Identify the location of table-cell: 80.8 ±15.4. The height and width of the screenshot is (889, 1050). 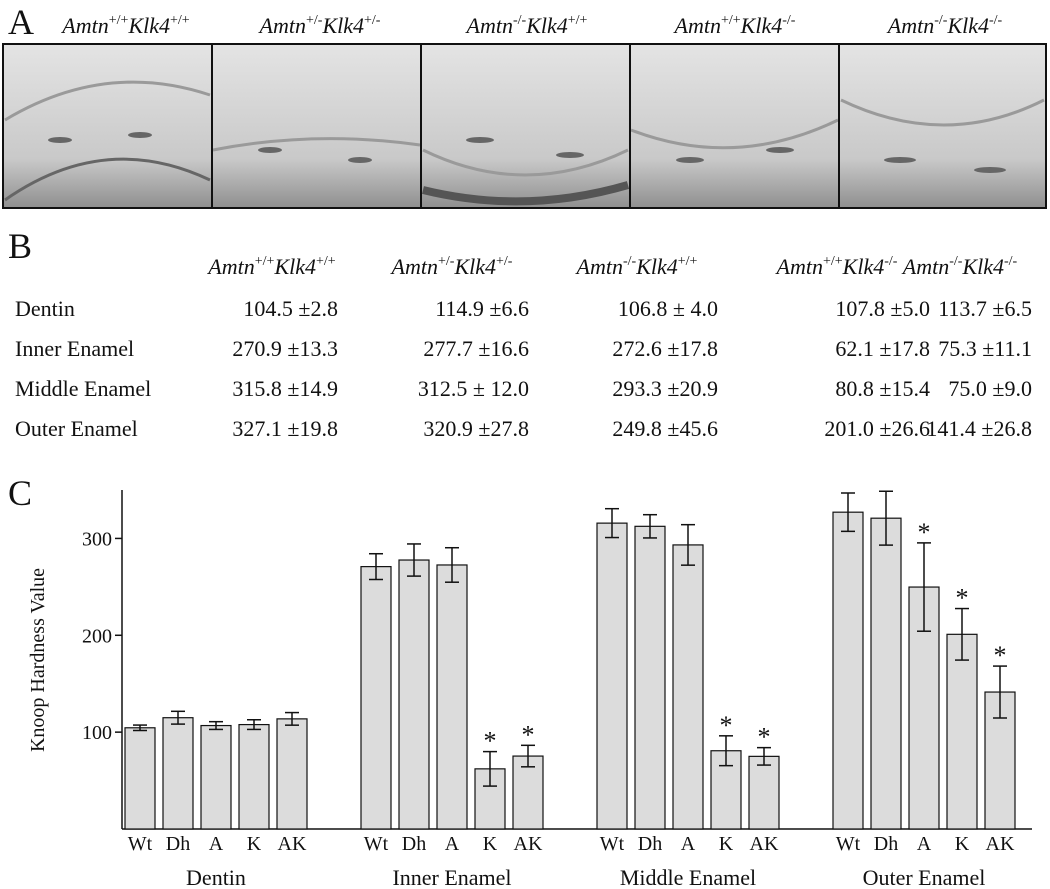
(882, 388).